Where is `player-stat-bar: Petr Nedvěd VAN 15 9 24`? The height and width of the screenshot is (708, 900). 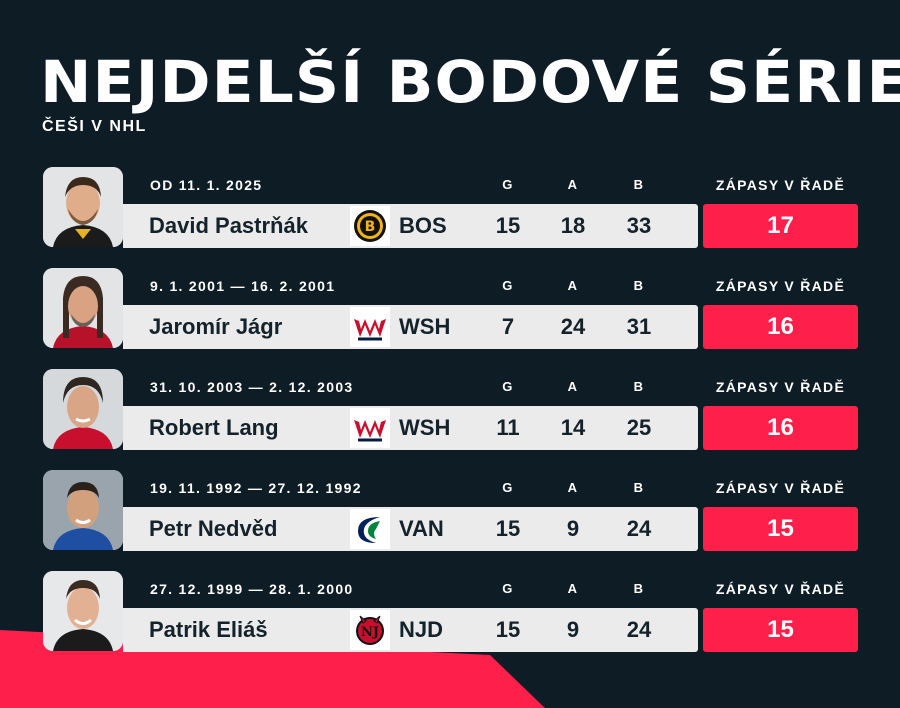 player-stat-bar: Petr Nedvěd VAN 15 9 24 is located at coordinates (410, 529).